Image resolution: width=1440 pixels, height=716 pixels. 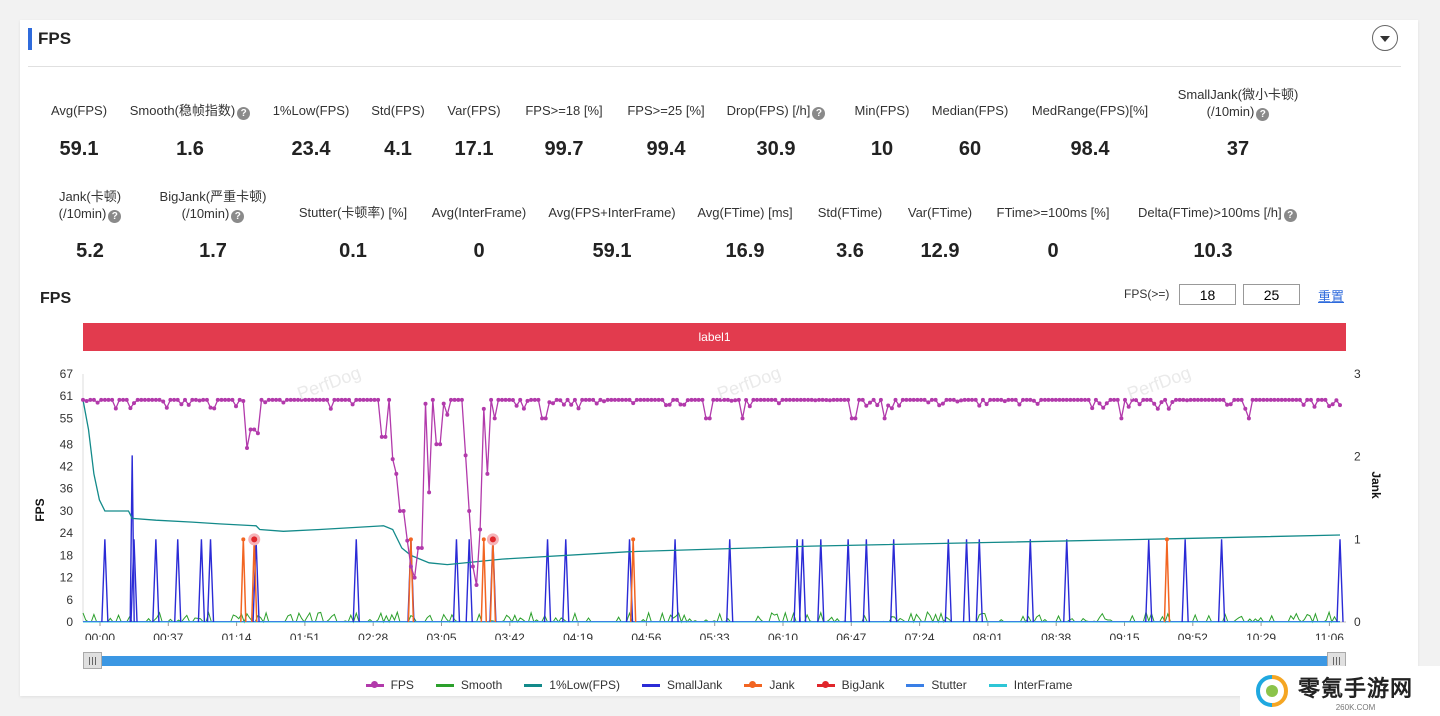 I want to click on stat-stutter: Stutter(卡顿率) [%] 0.1, so click(x=353, y=233).